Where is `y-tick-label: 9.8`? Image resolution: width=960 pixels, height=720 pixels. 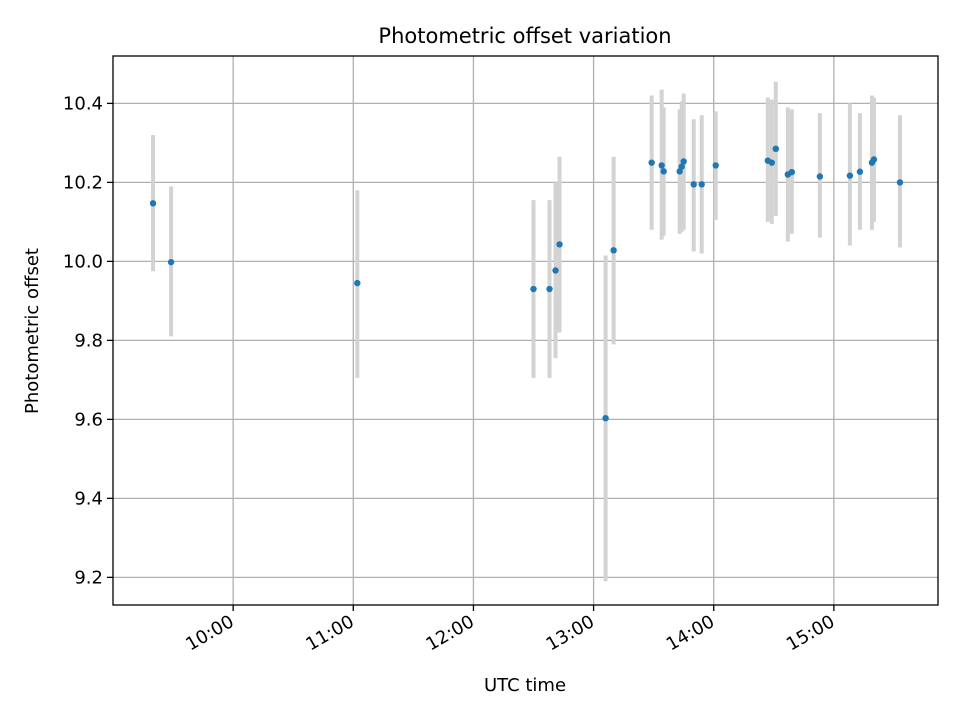
y-tick-label: 9.8 is located at coordinates (88, 340).